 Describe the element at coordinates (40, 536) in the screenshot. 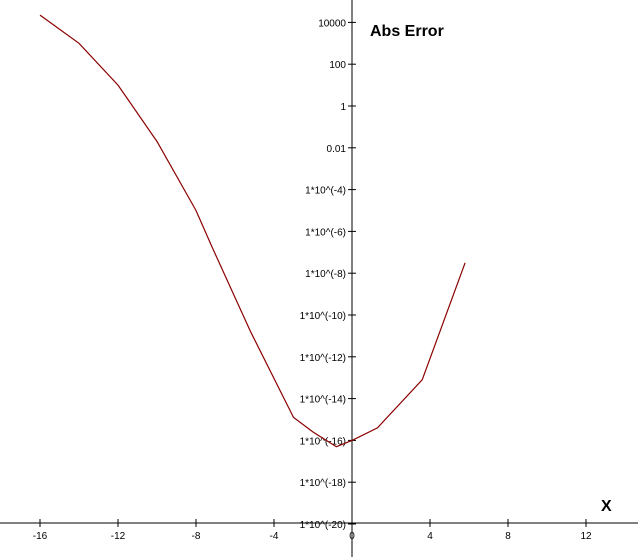

I see `x-tick-label: -16` at that location.